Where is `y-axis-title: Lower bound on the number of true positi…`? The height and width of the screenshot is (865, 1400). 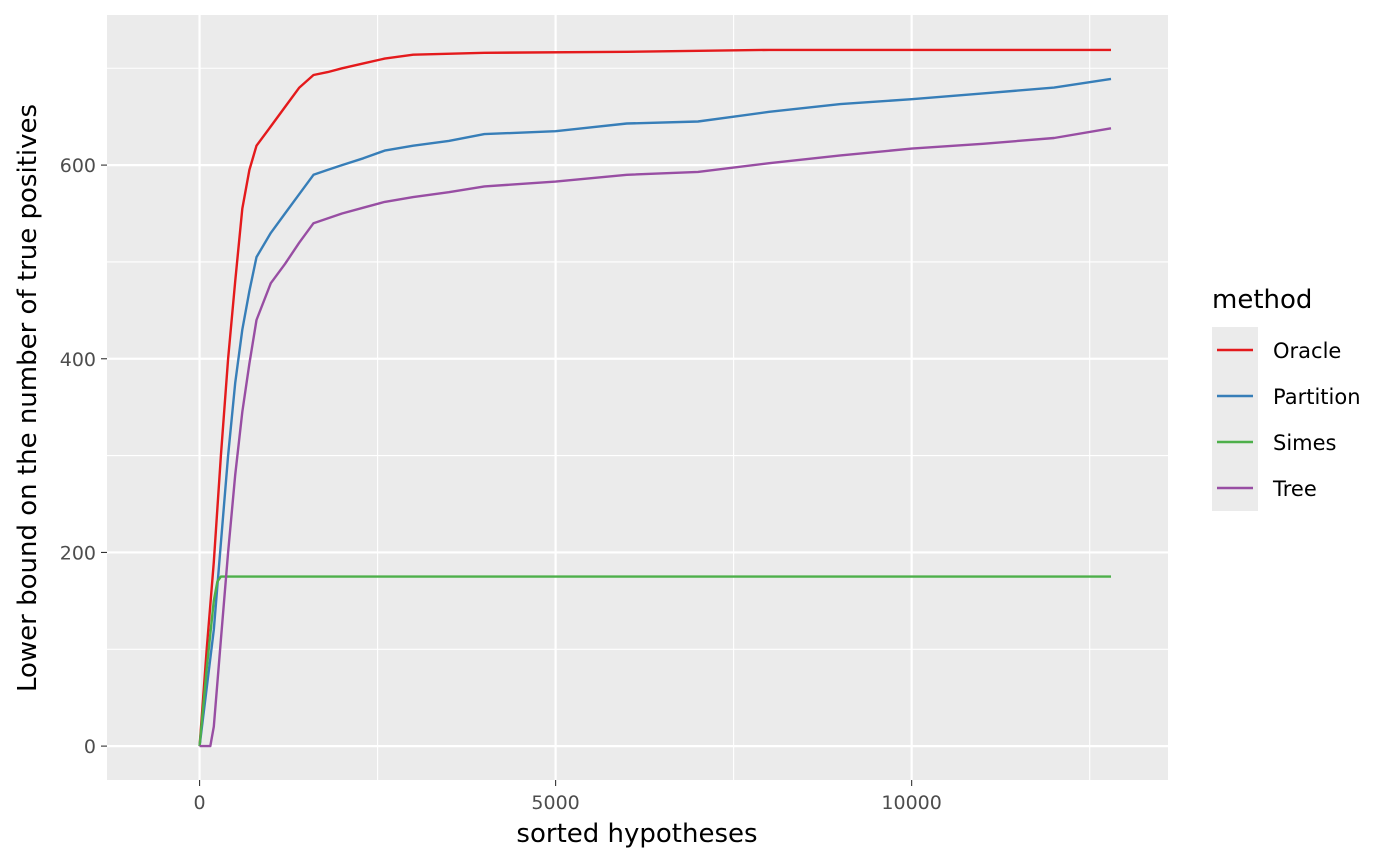 y-axis-title: Lower bound on the number of true positi… is located at coordinates (28, 398).